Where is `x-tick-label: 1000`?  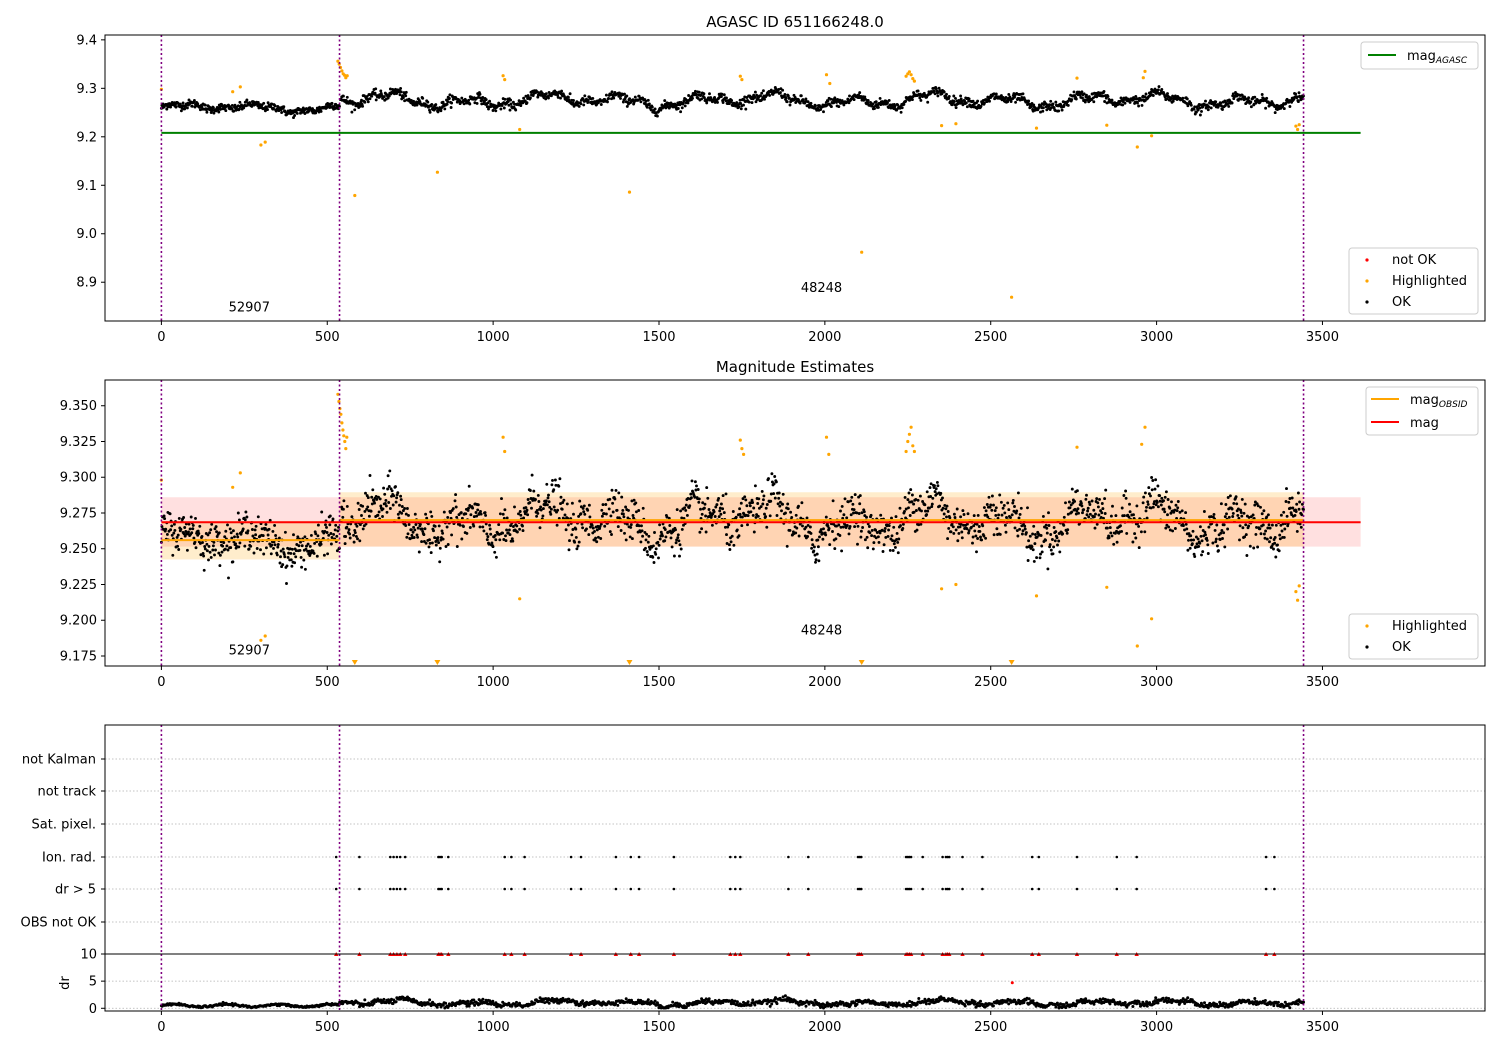 x-tick-label: 1000 is located at coordinates (493, 682).